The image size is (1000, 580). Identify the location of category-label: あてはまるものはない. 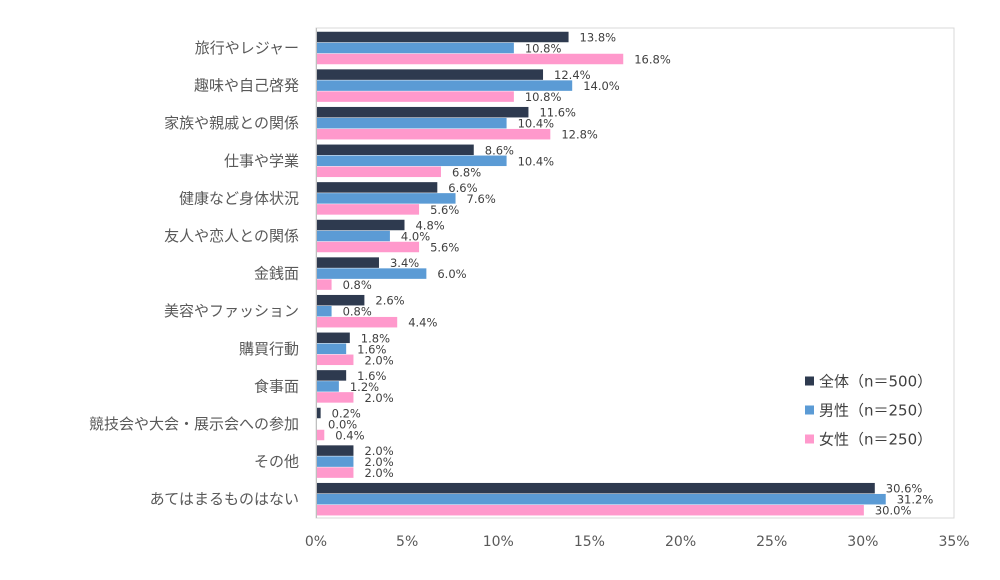
(224, 499).